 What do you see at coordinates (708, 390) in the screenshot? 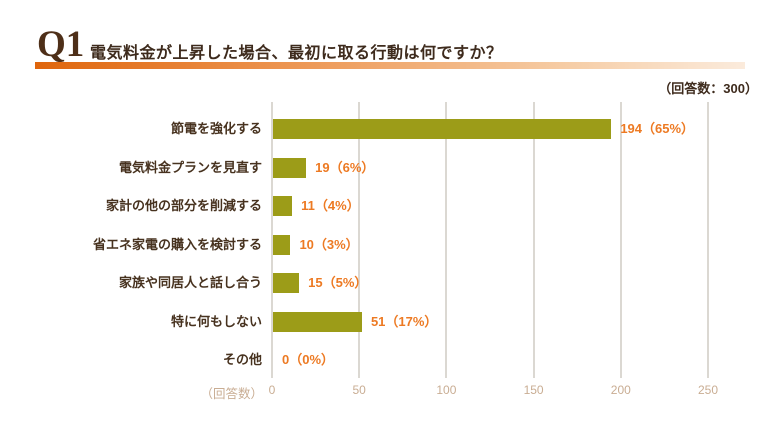
I see `x-tick-label-250: 250` at bounding box center [708, 390].